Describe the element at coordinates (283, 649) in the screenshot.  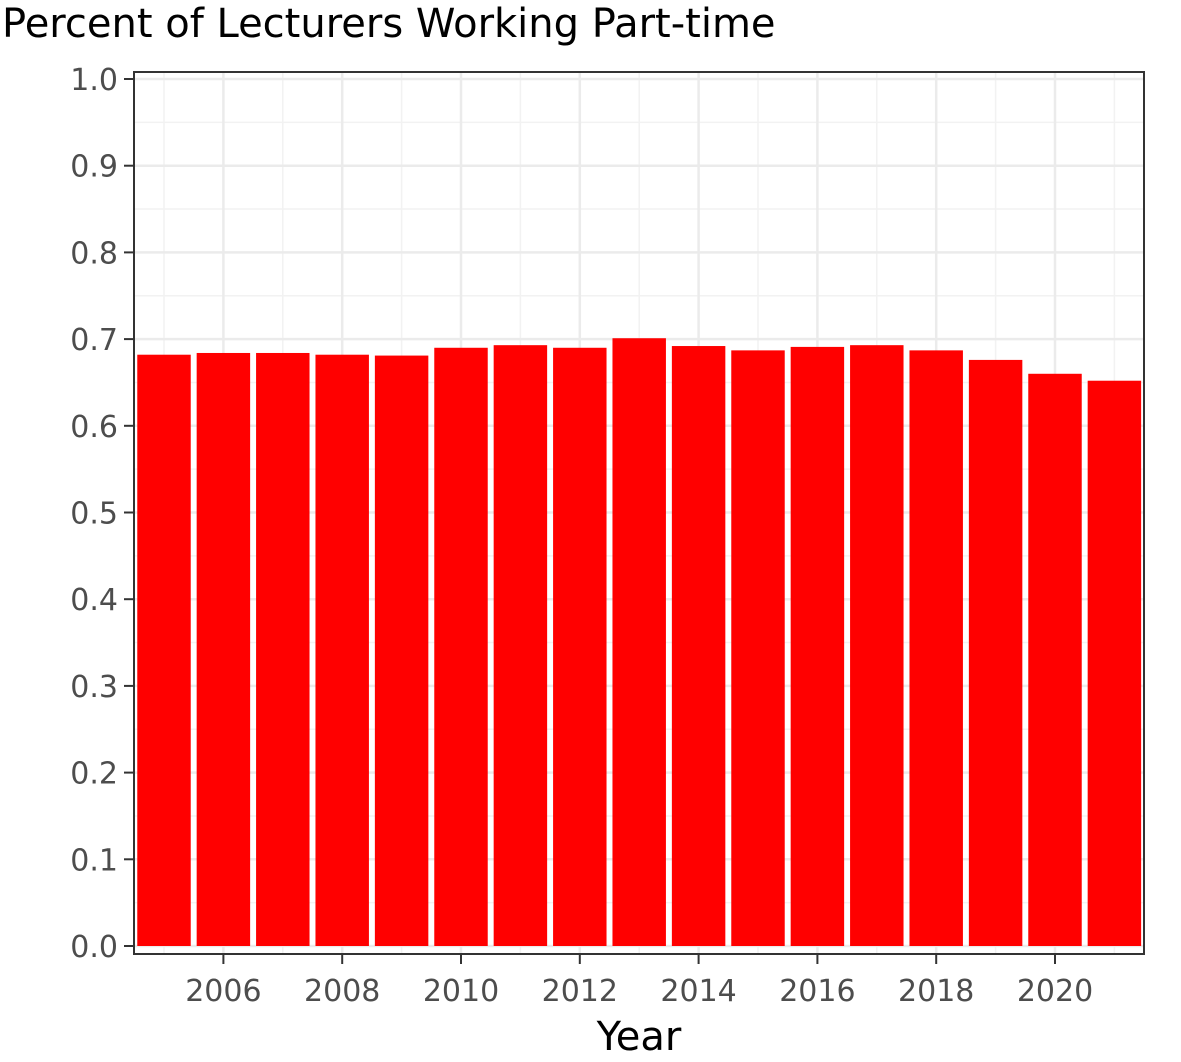
I see `bar-2007` at that location.